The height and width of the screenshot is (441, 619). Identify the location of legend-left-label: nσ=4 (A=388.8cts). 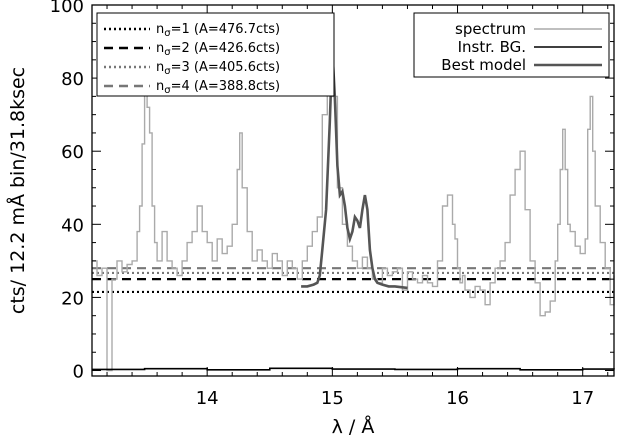
(218, 87).